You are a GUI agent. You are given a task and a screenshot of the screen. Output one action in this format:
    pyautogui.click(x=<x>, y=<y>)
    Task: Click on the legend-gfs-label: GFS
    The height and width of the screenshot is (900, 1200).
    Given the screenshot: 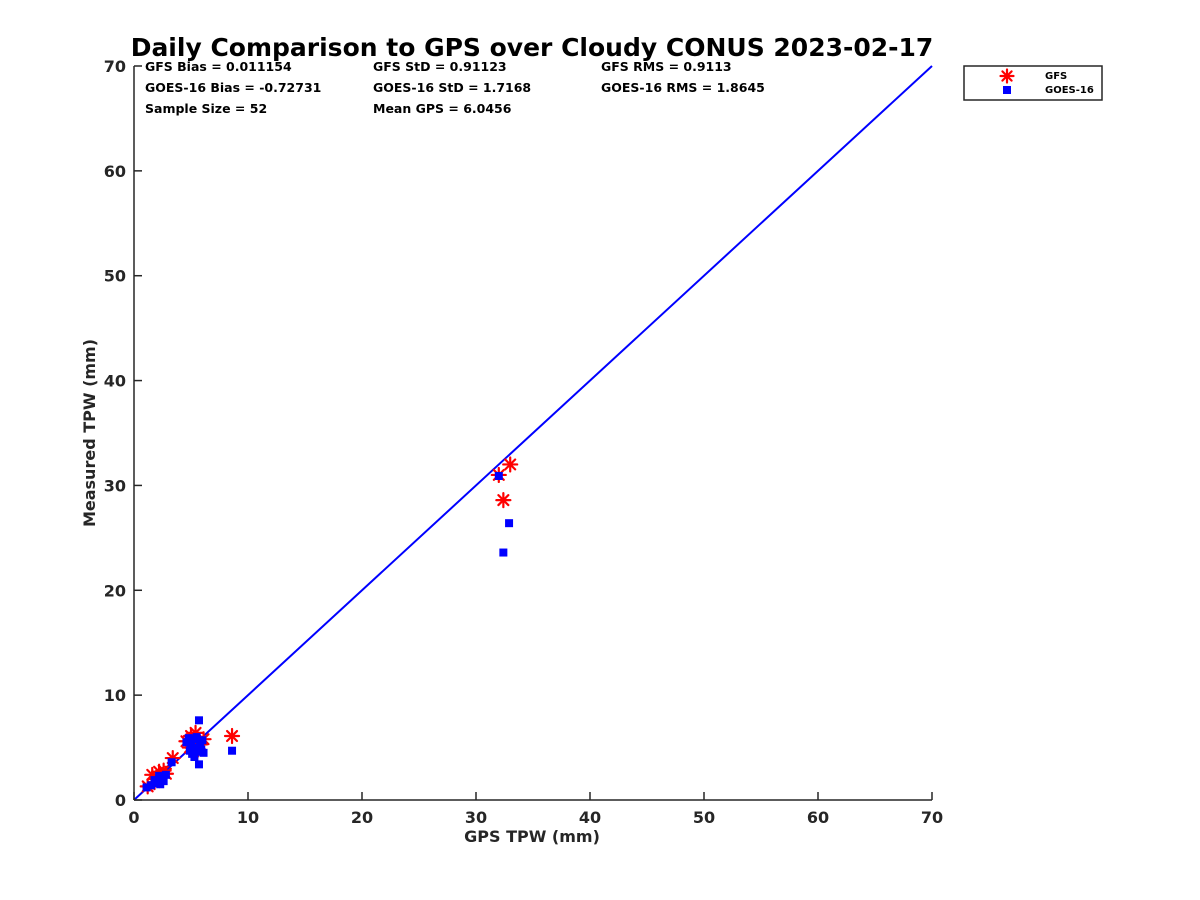 What is the action you would take?
    pyautogui.click(x=1056, y=76)
    